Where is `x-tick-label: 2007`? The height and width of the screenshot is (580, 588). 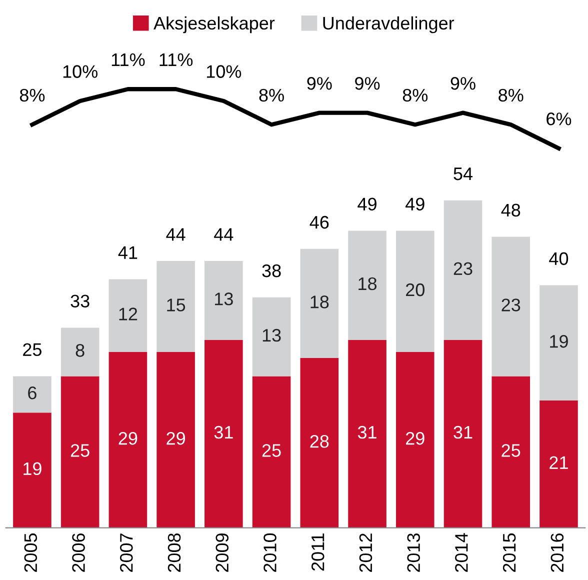 x-tick-label: 2007 is located at coordinates (126, 553).